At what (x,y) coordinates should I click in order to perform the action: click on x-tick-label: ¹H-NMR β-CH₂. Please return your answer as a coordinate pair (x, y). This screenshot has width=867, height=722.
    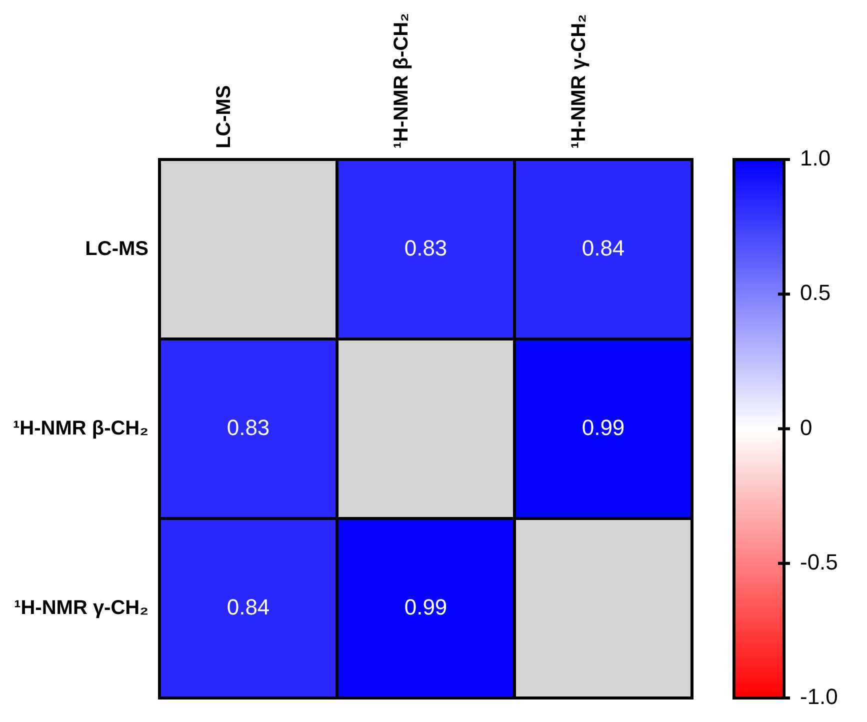
    Looking at the image, I should click on (401, 80).